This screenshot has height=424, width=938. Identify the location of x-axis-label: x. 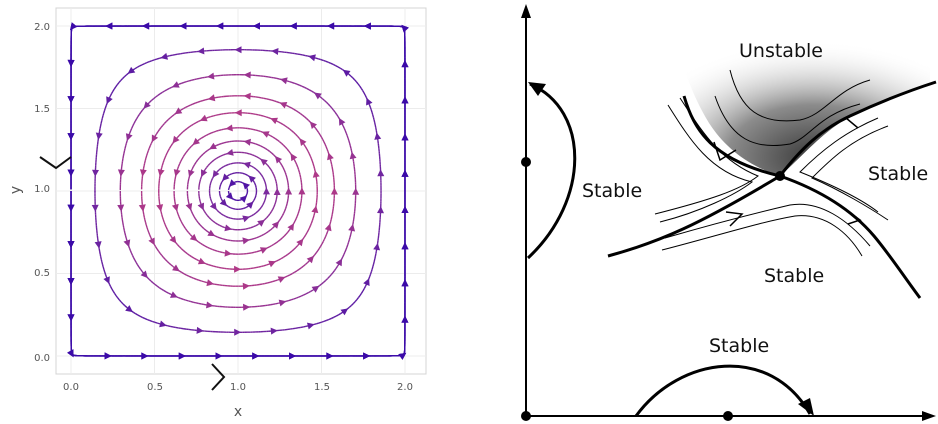
(238, 412).